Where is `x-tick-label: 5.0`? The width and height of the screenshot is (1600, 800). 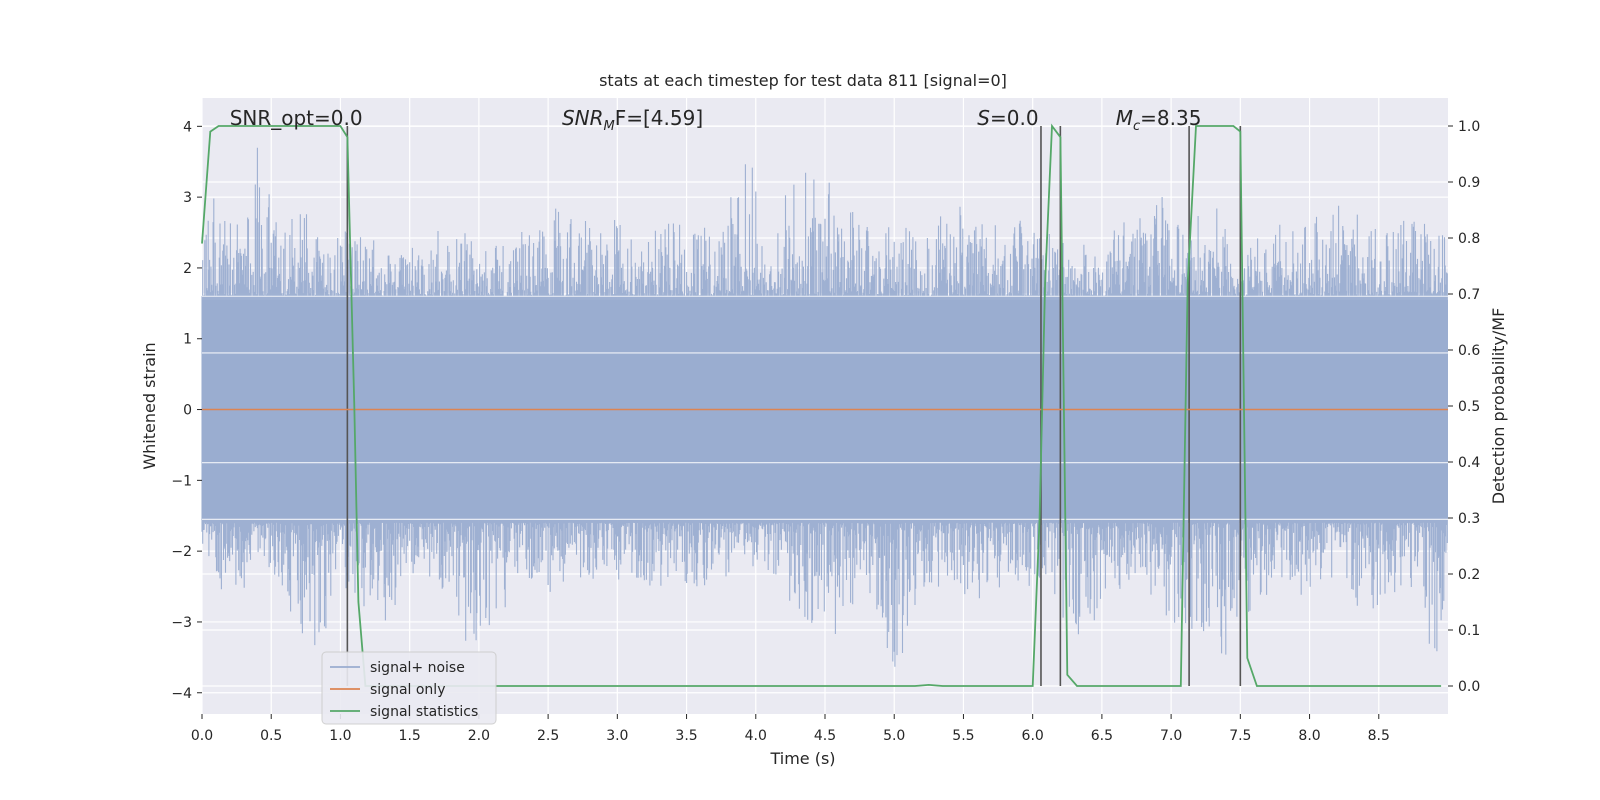
x-tick-label: 5.0 is located at coordinates (894, 736).